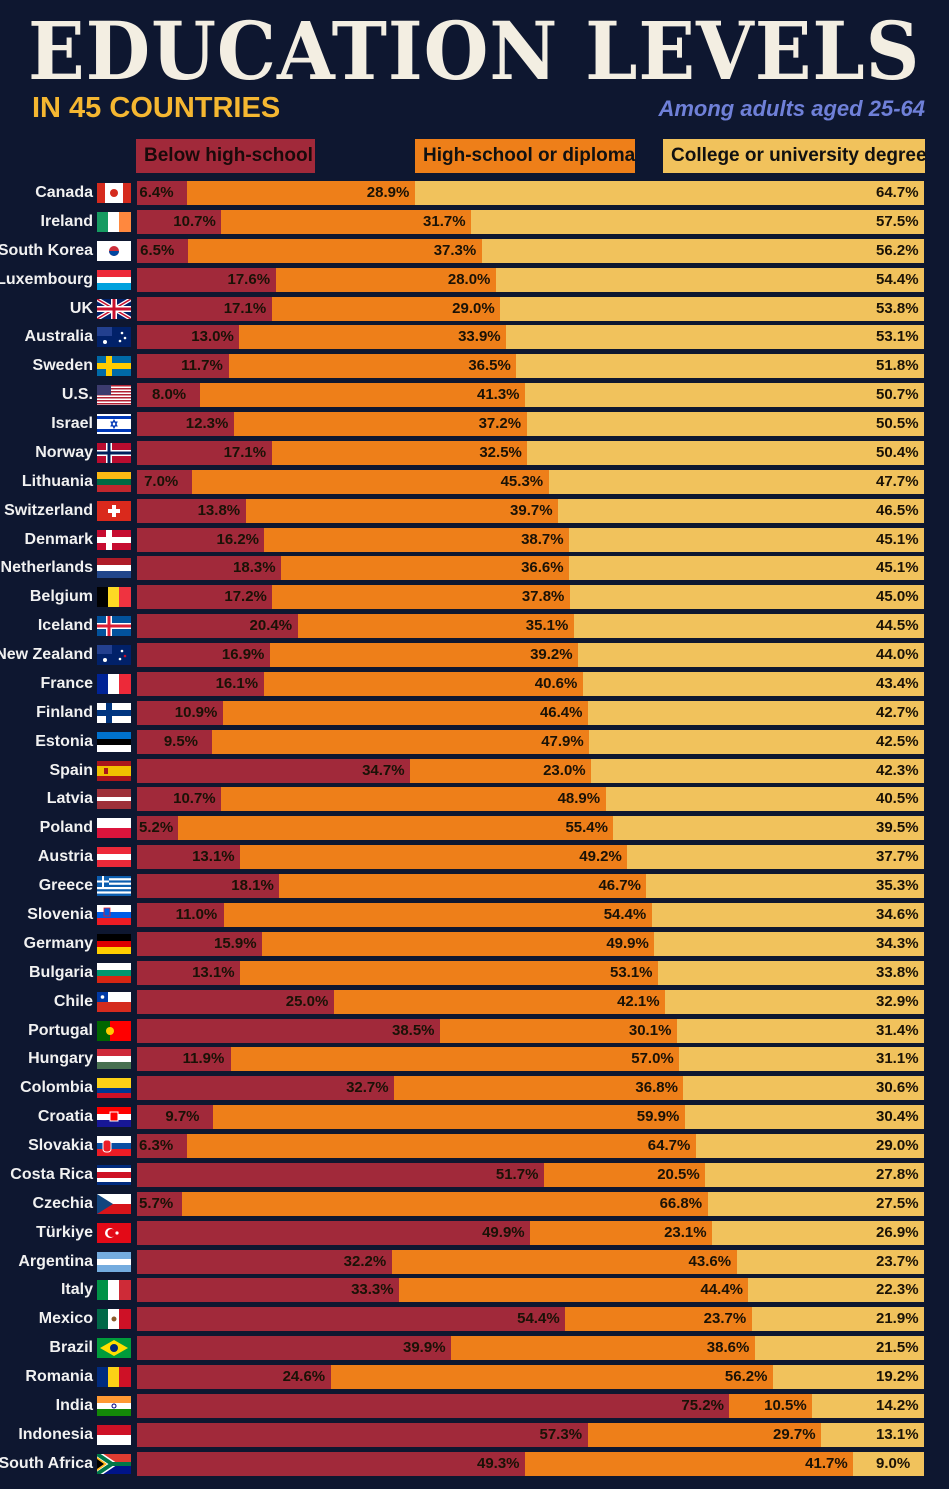  I want to click on value-label-college: 50.7%, so click(897, 394).